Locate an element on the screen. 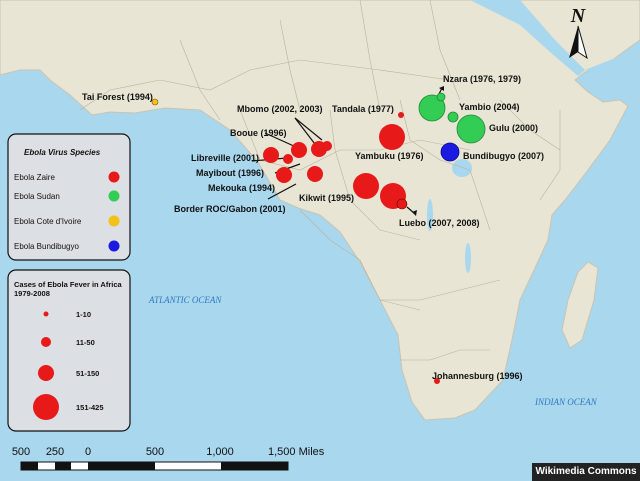 The width and height of the screenshot is (640, 481). marker-gulu is located at coordinates (471, 129).